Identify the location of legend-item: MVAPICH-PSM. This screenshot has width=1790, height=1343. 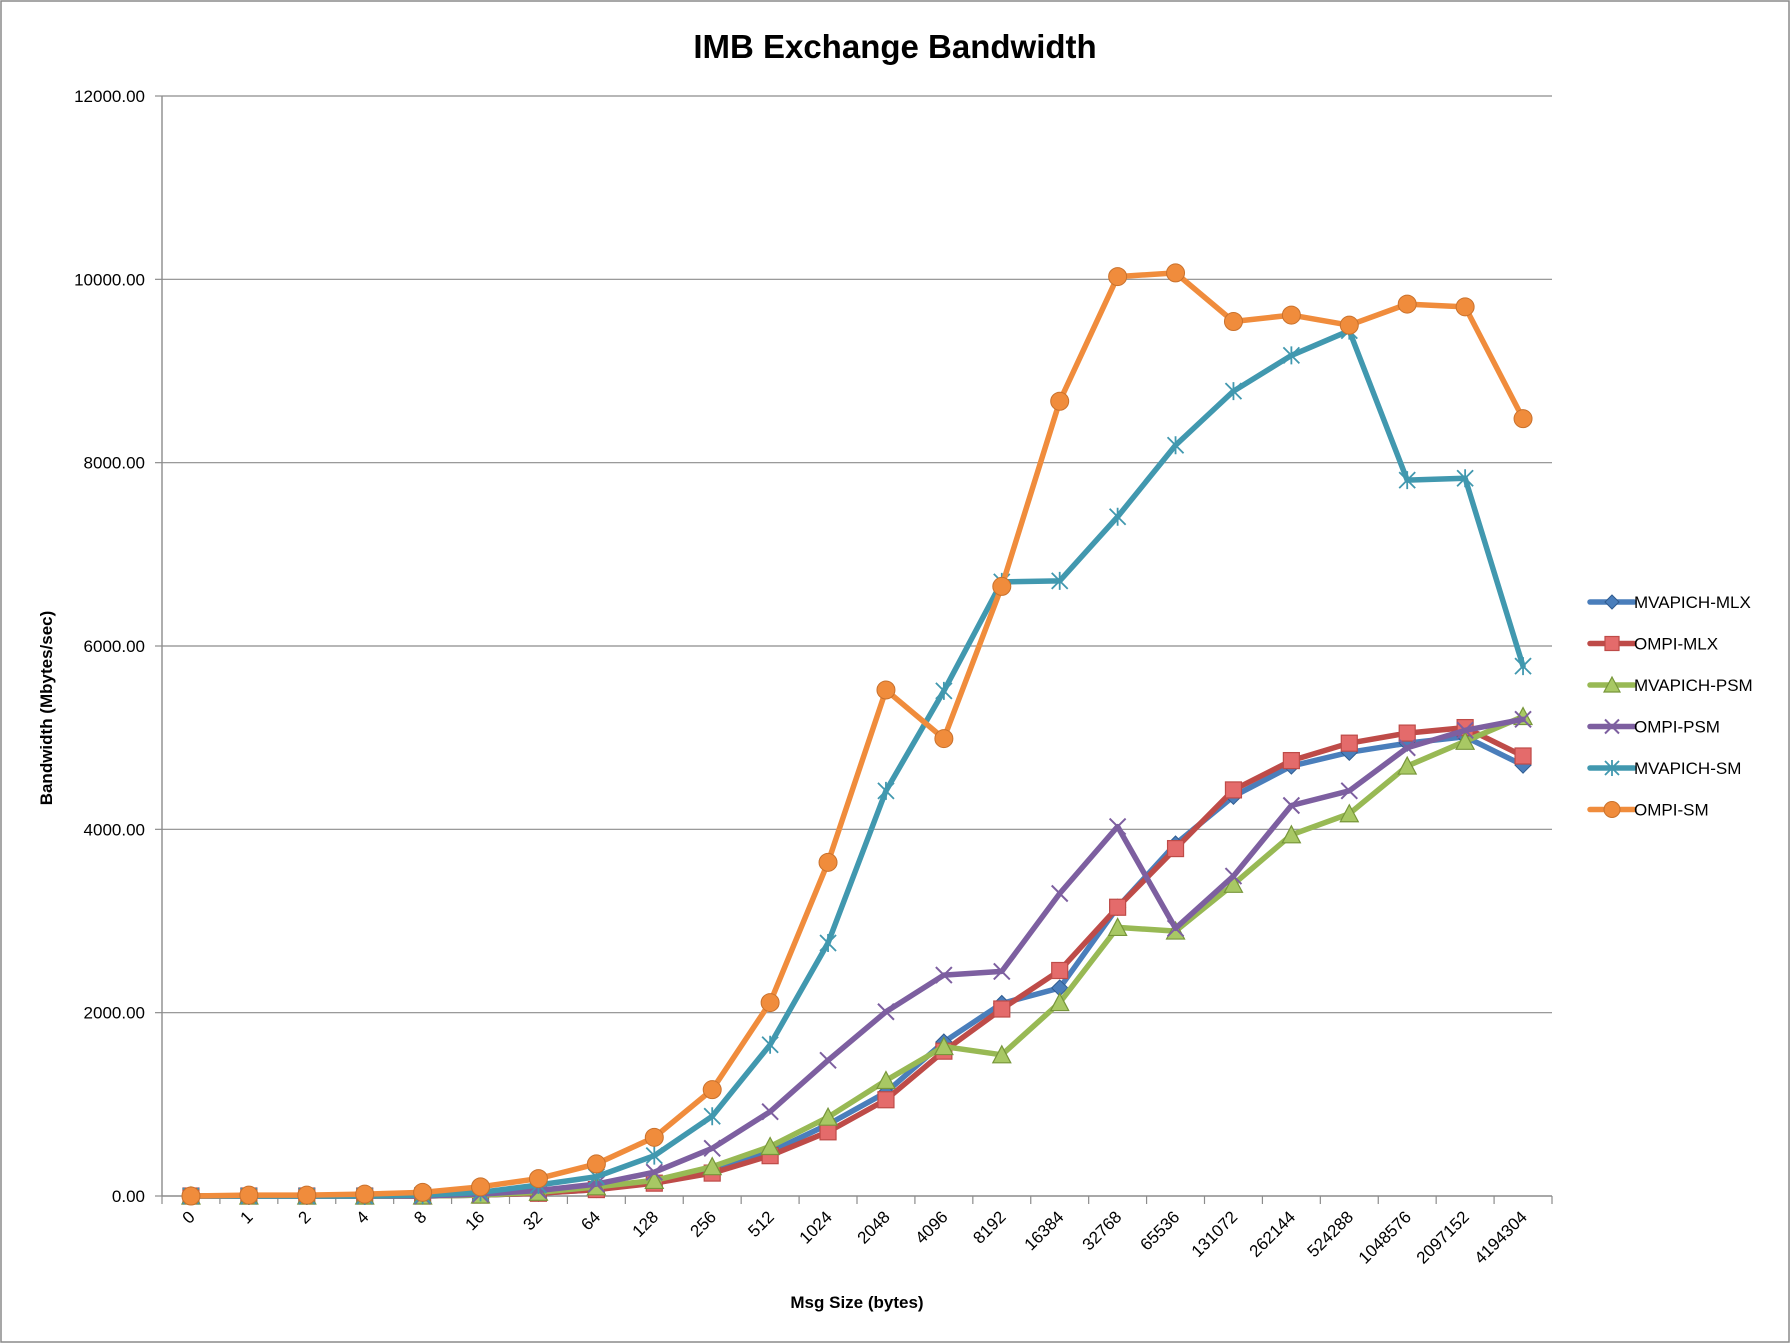
(1670, 685).